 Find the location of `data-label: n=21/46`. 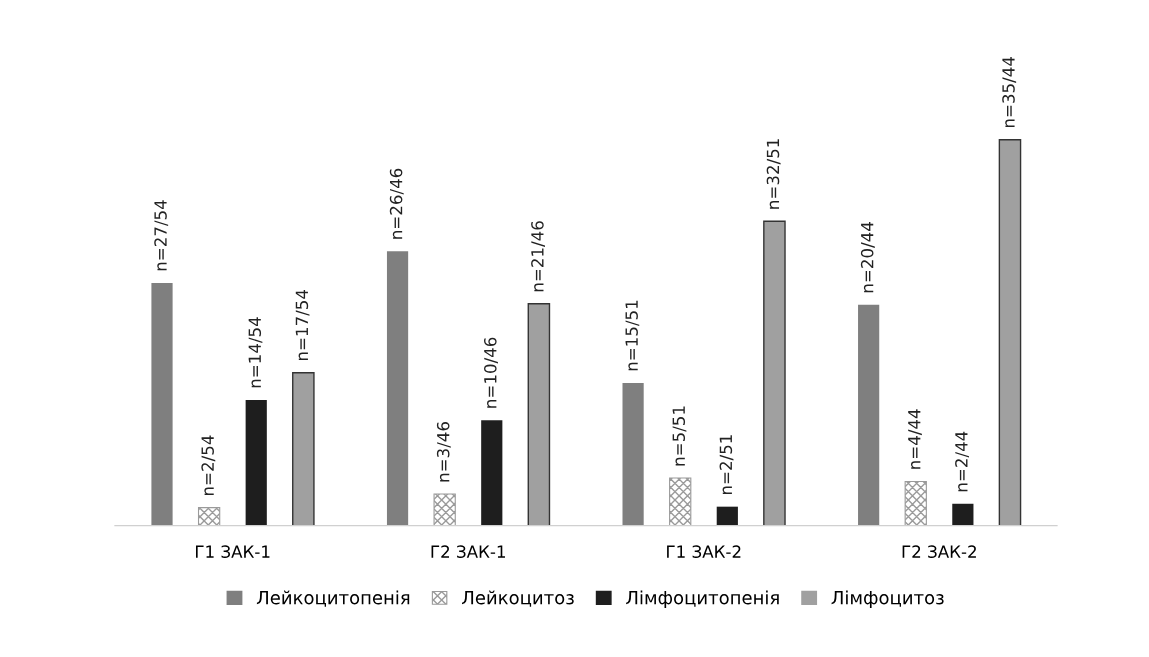

data-label: n=21/46 is located at coordinates (538, 256).